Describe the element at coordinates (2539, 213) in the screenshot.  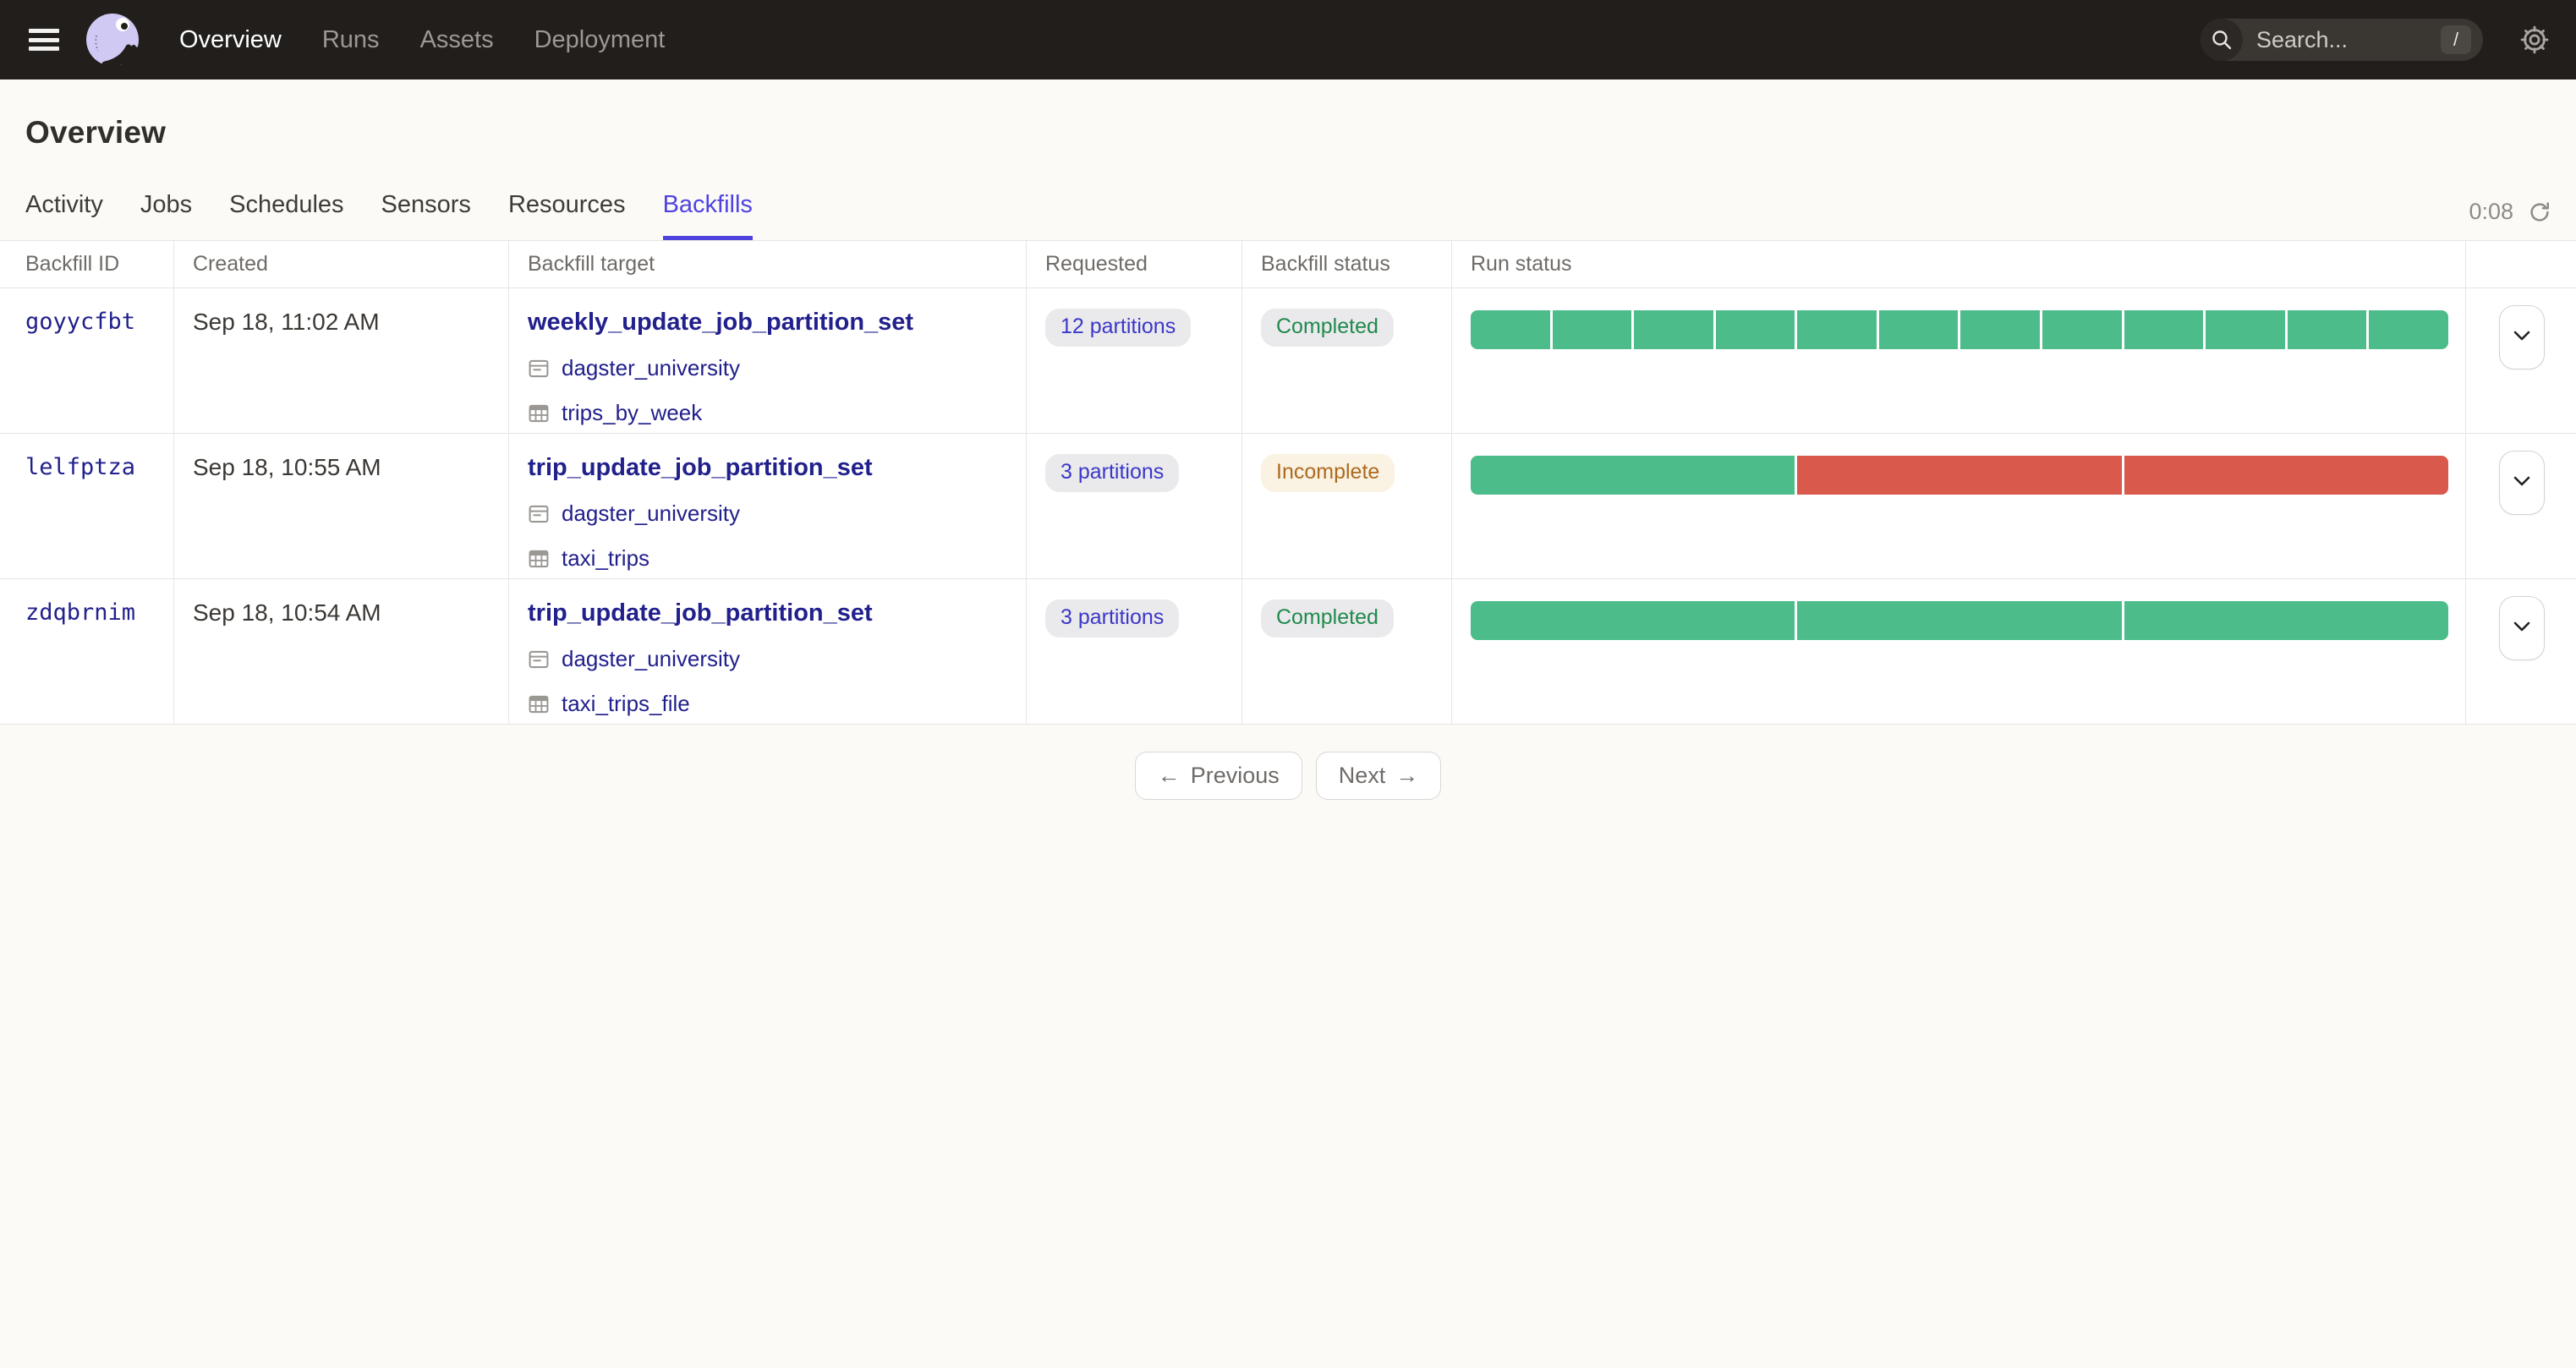
I see `refresh-icon` at that location.